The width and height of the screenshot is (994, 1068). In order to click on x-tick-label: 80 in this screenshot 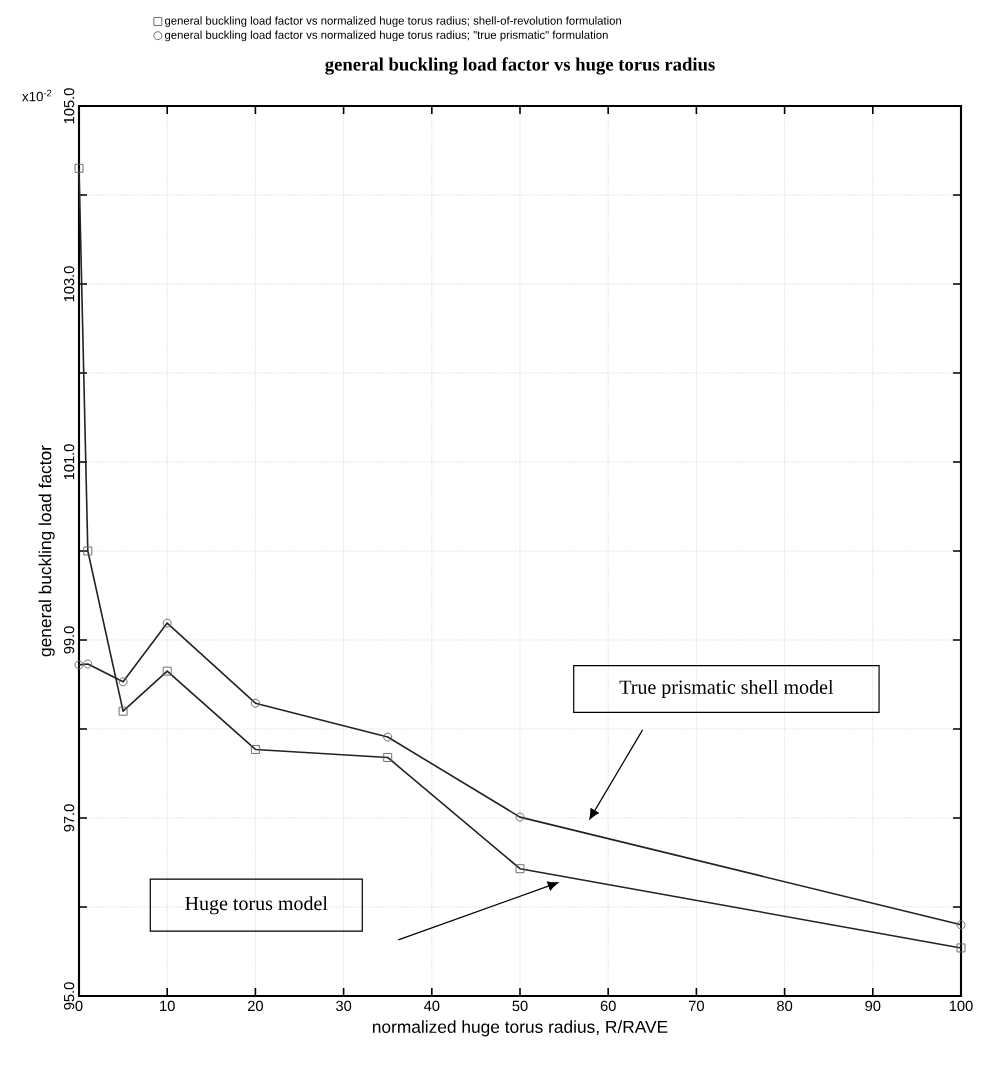, I will do `click(785, 1006)`.